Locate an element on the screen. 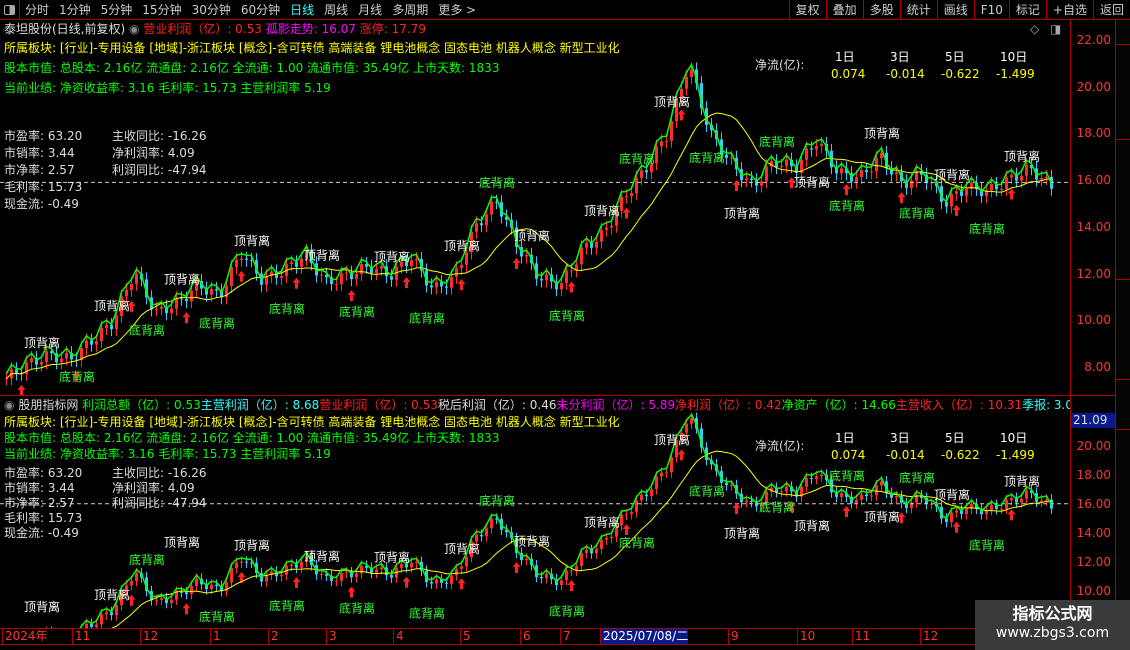 Image resolution: width=1130 pixels, height=650 pixels. indicator-value: 税后利润（亿）: 0.46 is located at coordinates (497, 405).